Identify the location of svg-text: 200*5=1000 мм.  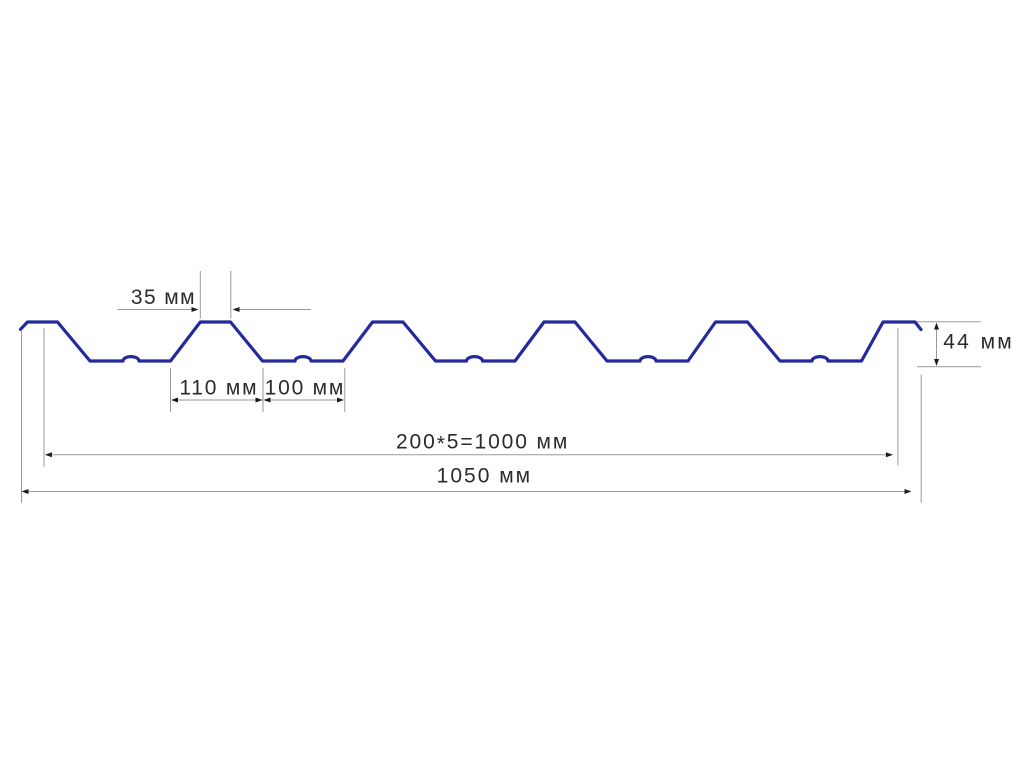
(482, 443).